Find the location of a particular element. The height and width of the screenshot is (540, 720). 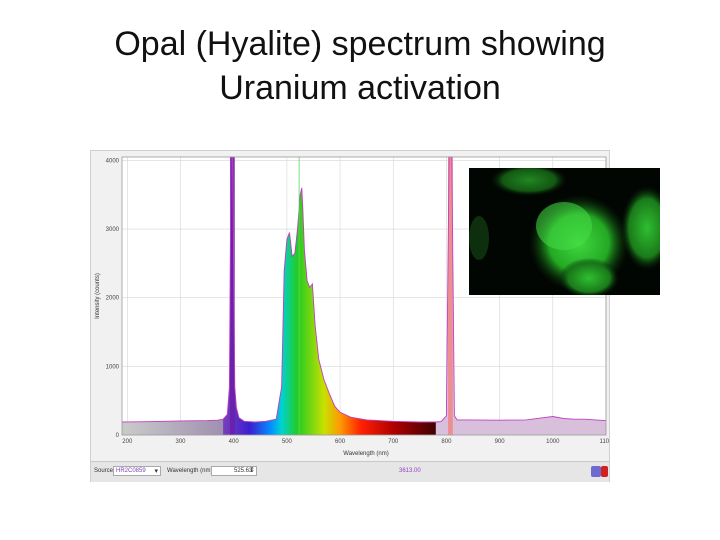

y-tick-label: 1000 is located at coordinates (113, 367).